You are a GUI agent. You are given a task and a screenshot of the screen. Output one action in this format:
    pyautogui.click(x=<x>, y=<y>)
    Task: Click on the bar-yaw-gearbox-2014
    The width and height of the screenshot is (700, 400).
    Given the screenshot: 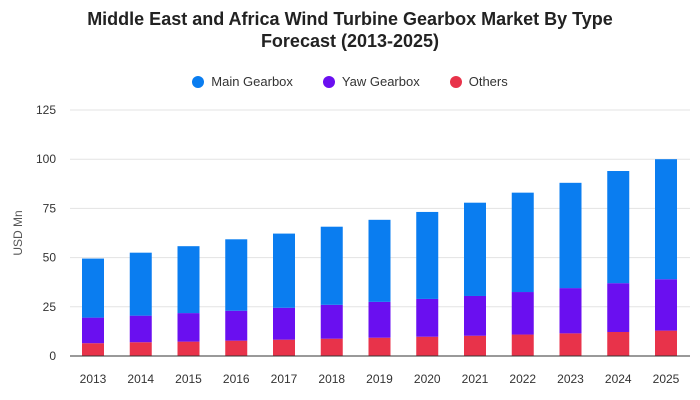 What is the action you would take?
    pyautogui.click(x=140, y=329)
    